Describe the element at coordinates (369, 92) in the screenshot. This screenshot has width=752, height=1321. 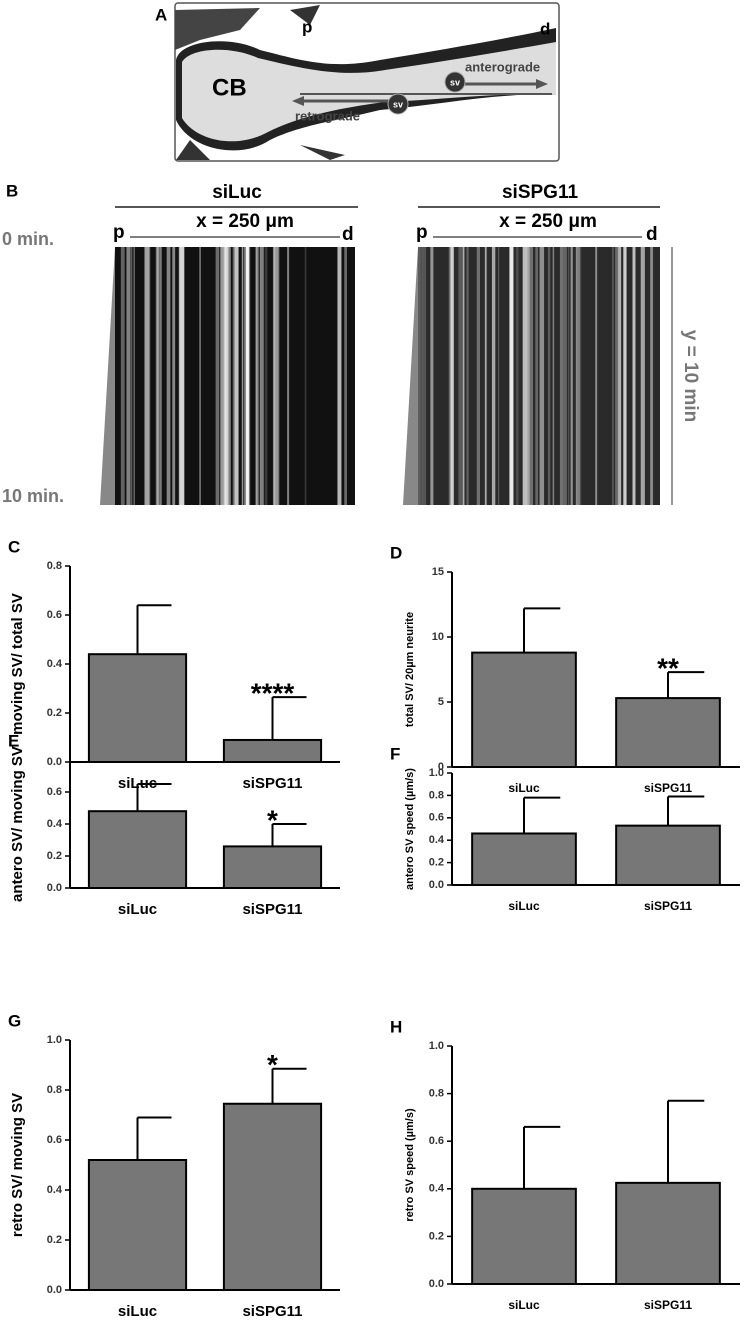
I see `neuron-body` at that location.